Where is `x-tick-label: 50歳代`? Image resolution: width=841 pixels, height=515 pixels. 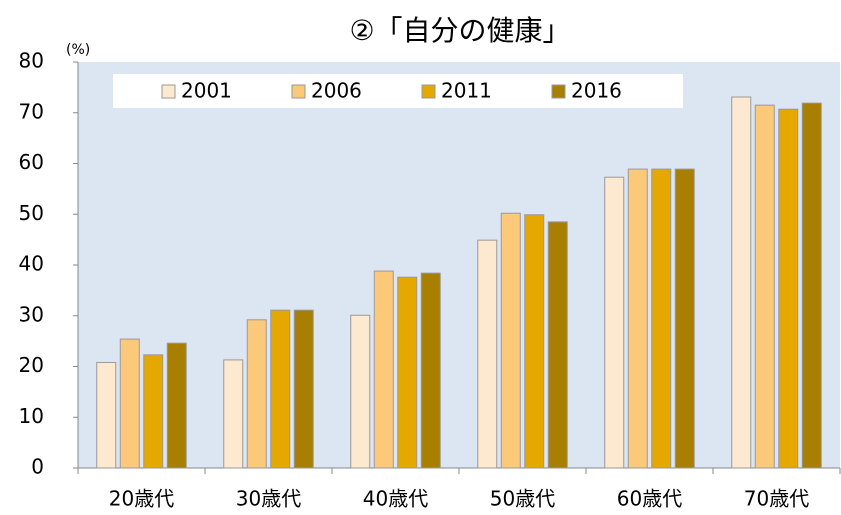 x-tick-label: 50歳代 is located at coordinates (522, 499).